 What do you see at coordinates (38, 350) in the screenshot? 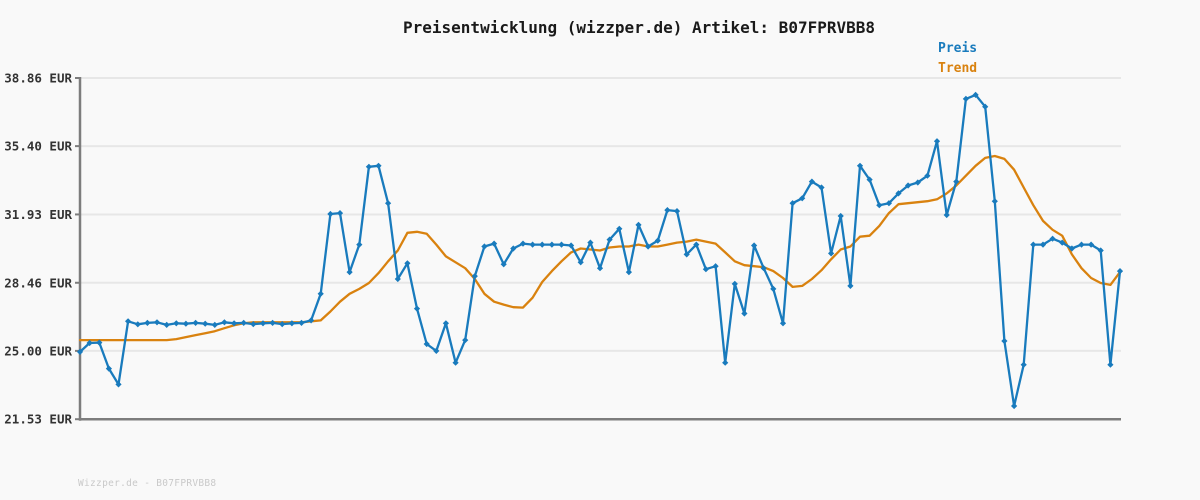
I see `y-axis-label: 25.00 EUR` at bounding box center [38, 350].